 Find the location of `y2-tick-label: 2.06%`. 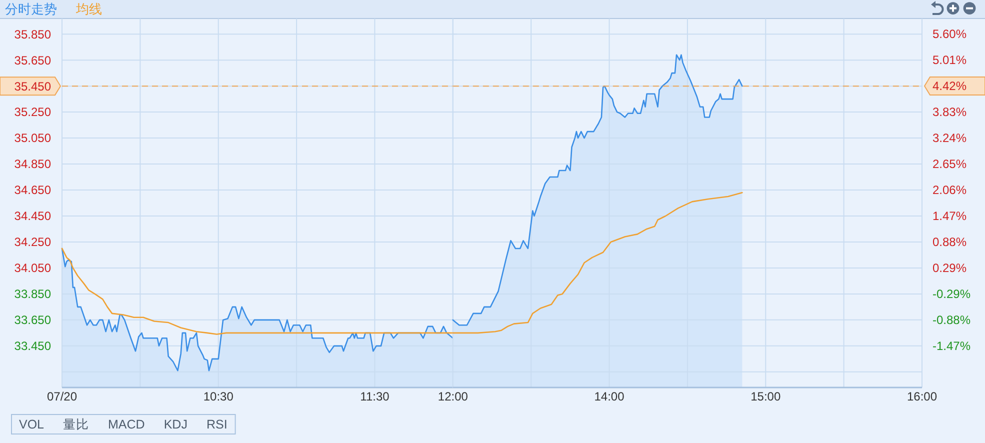

y2-tick-label: 2.06% is located at coordinates (949, 190).